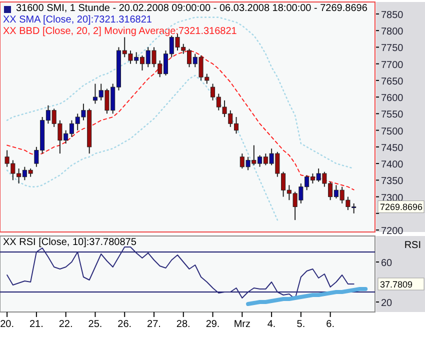  What do you see at coordinates (392, 48) in the screenshot?
I see `y-tick-label: 7750` at bounding box center [392, 48].